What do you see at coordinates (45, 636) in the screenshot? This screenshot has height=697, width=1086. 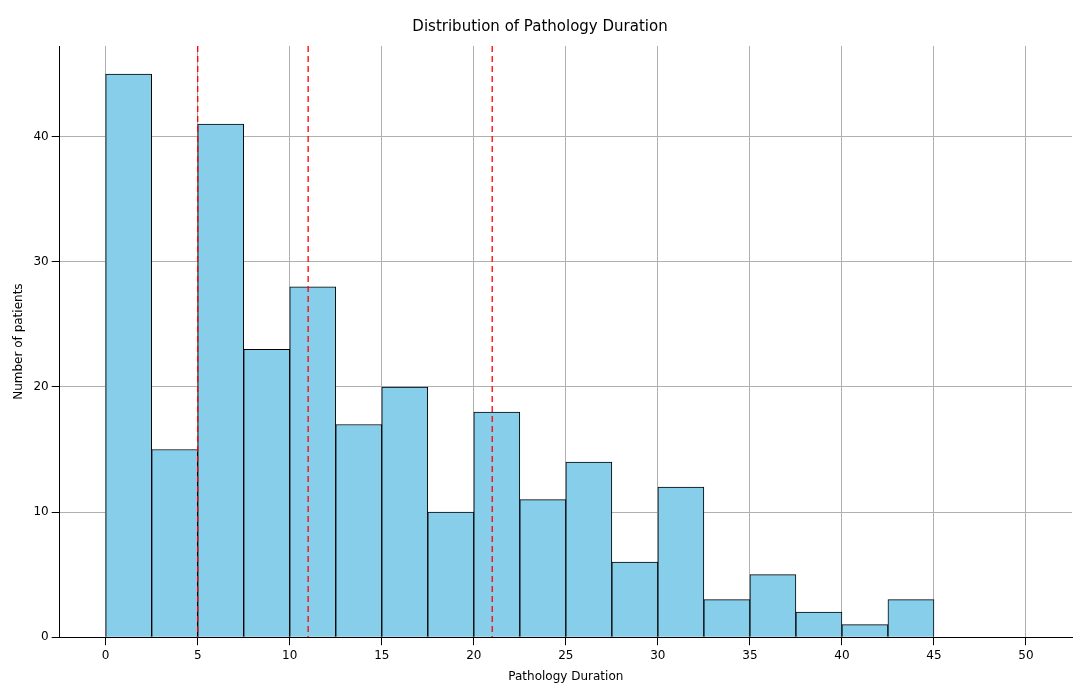 I see `y-tick-label: 0` at bounding box center [45, 636].